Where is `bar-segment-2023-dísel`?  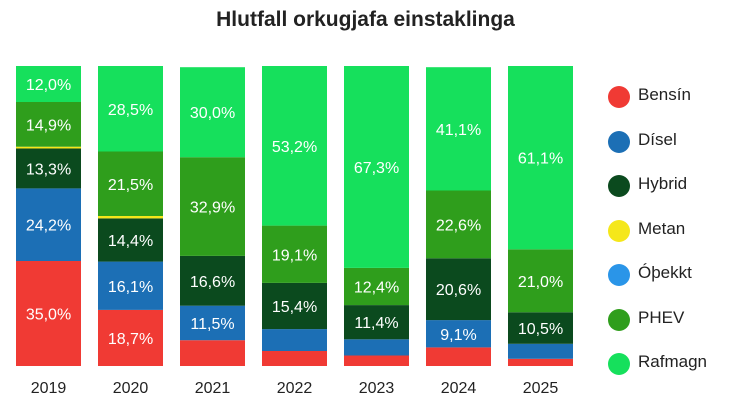 bar-segment-2023-dísel is located at coordinates (376, 347).